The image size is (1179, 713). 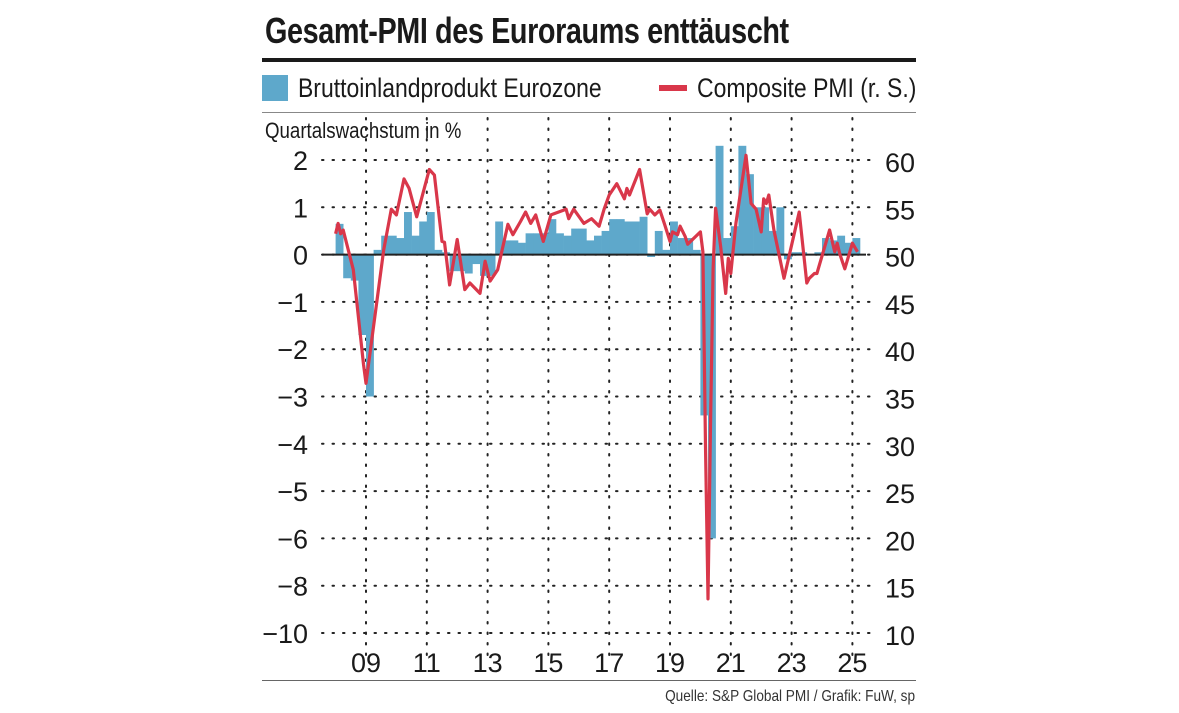 I want to click on right-tick-label: 55, so click(x=900, y=210).